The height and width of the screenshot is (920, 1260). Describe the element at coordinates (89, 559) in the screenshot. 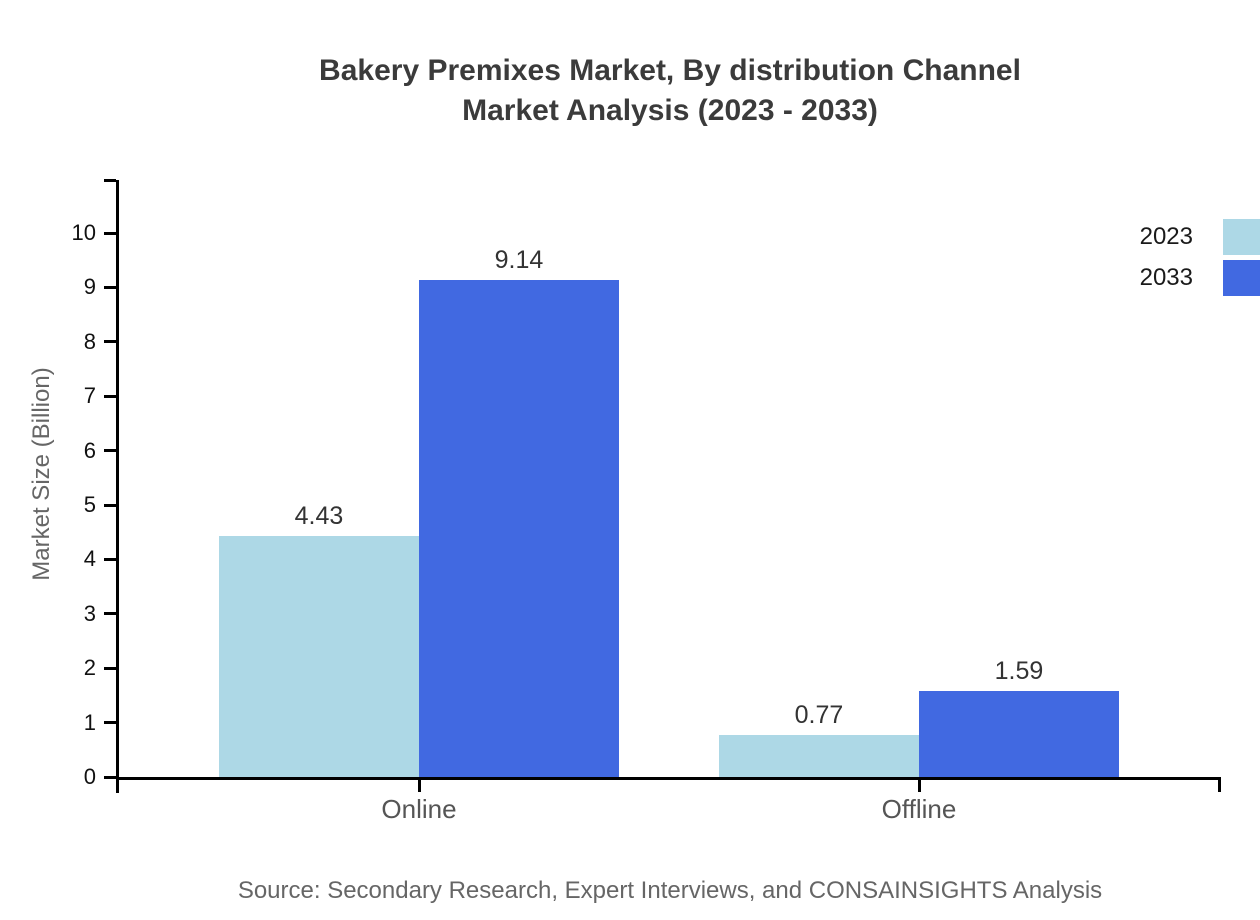

I see `y-tick-label: 4` at that location.